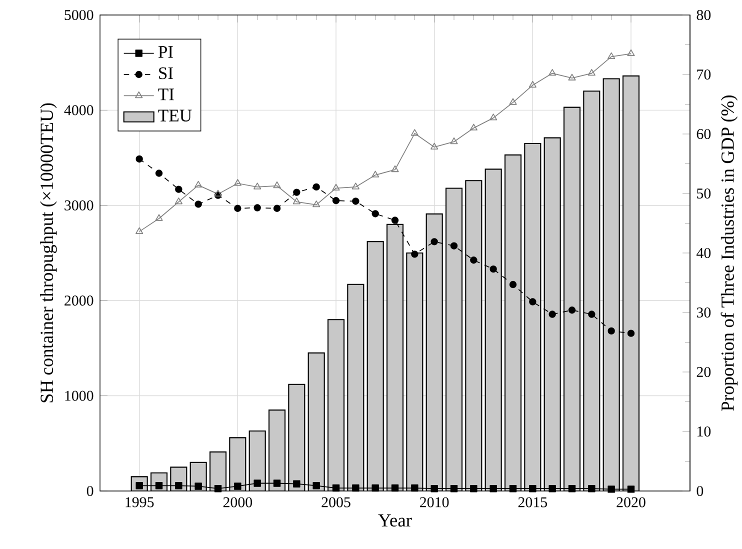 The width and height of the screenshot is (742, 549). What do you see at coordinates (166, 73) in the screenshot?
I see `legend-label: SI` at bounding box center [166, 73].